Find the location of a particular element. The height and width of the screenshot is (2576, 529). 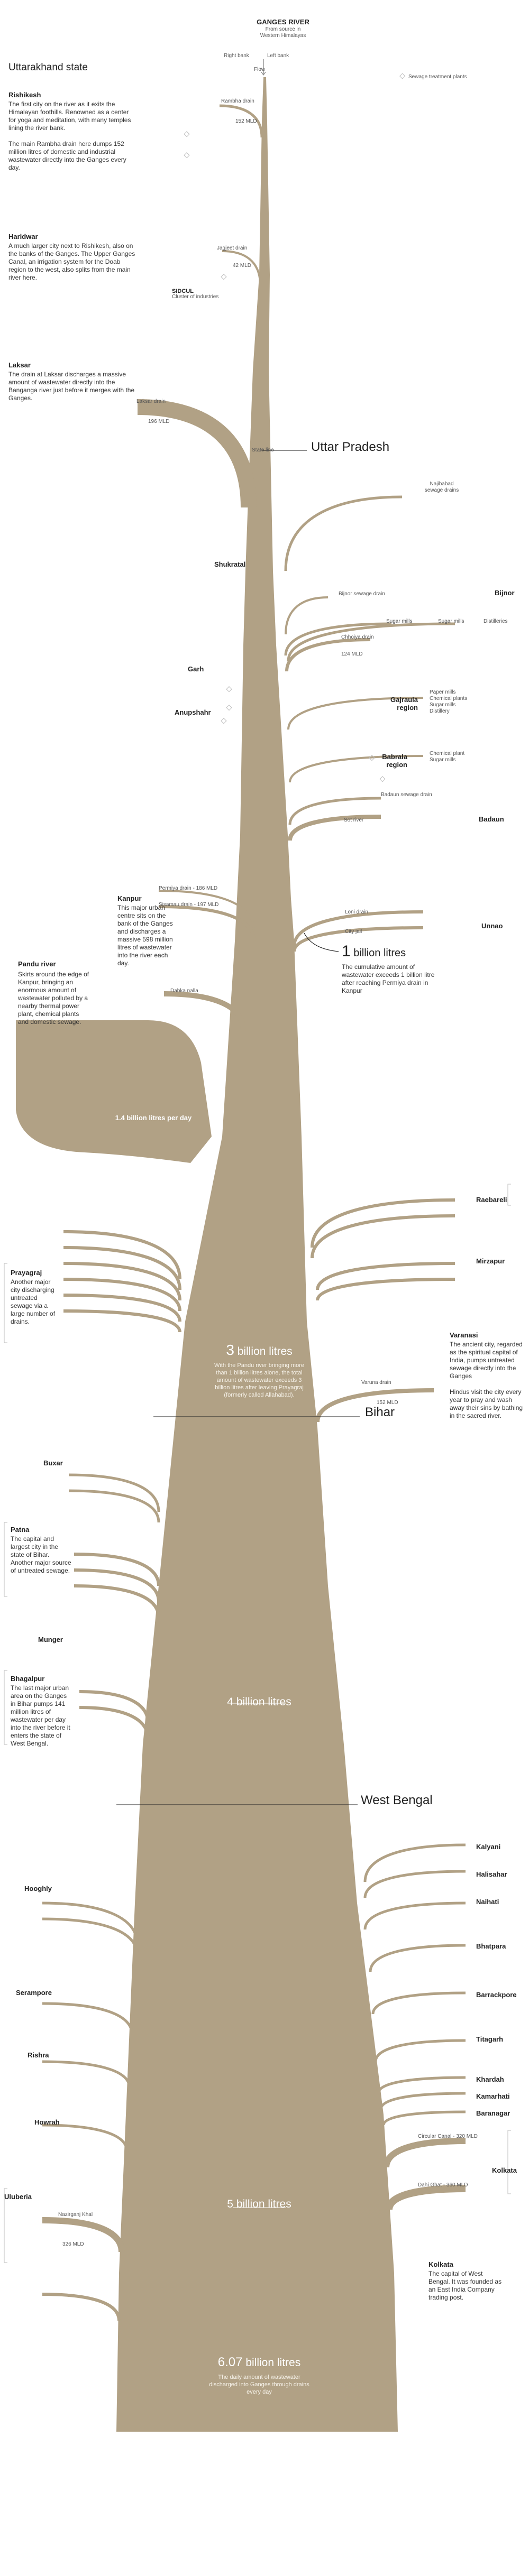

treatment-plant-icon is located at coordinates (403, 76).